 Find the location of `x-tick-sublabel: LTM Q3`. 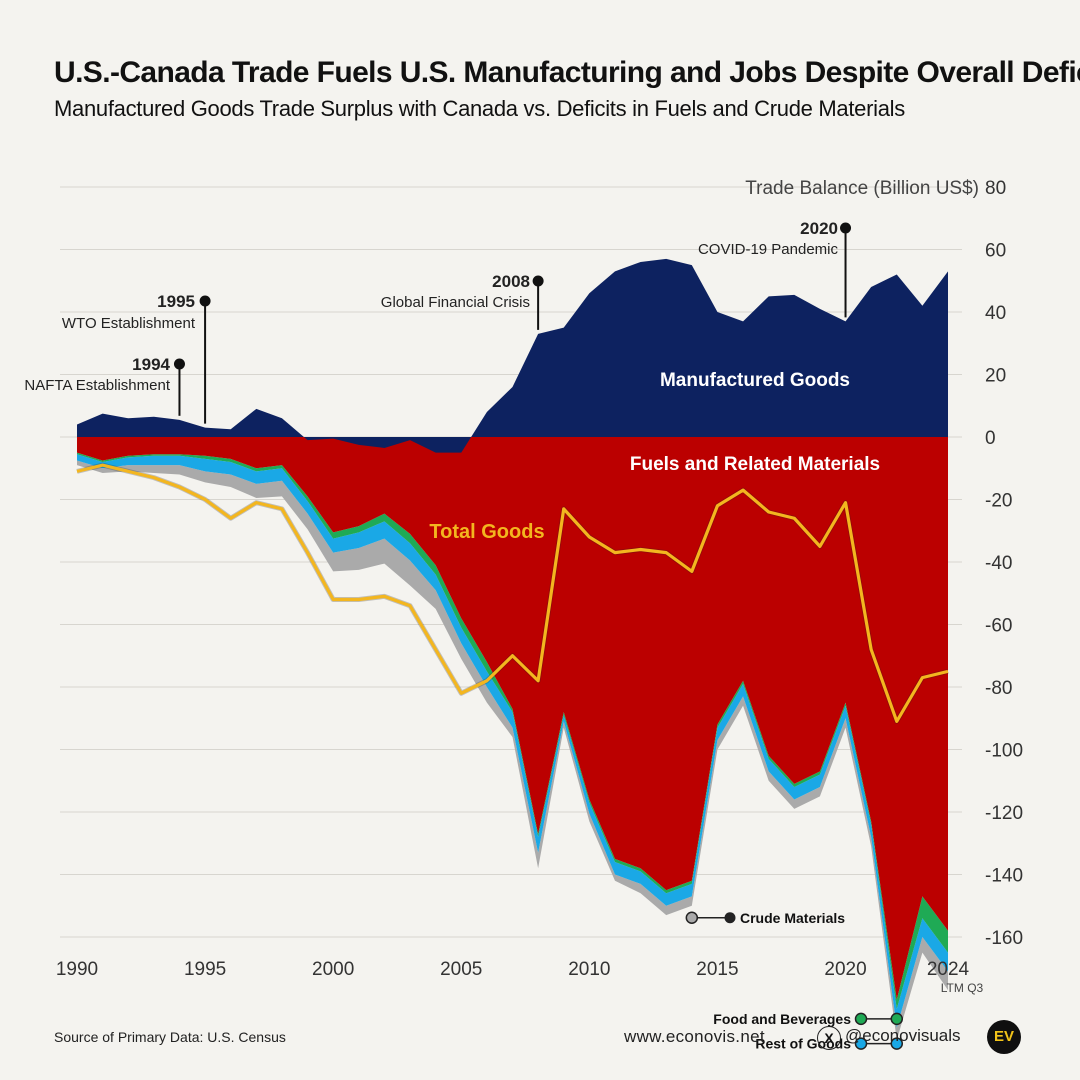

x-tick-sublabel: LTM Q3 is located at coordinates (962, 988).